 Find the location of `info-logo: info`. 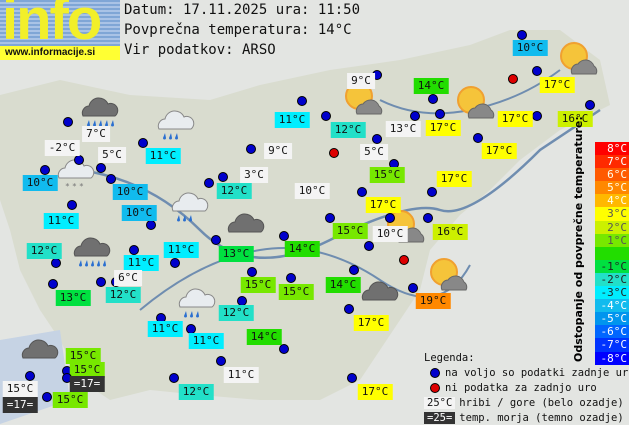

info-logo: info is located at coordinates (60, 23).